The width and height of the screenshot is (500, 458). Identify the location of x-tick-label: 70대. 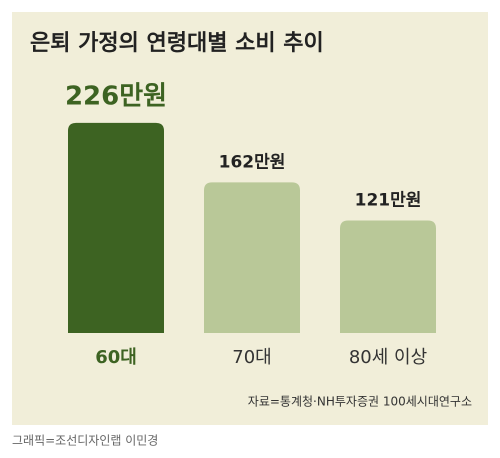
(251, 357).